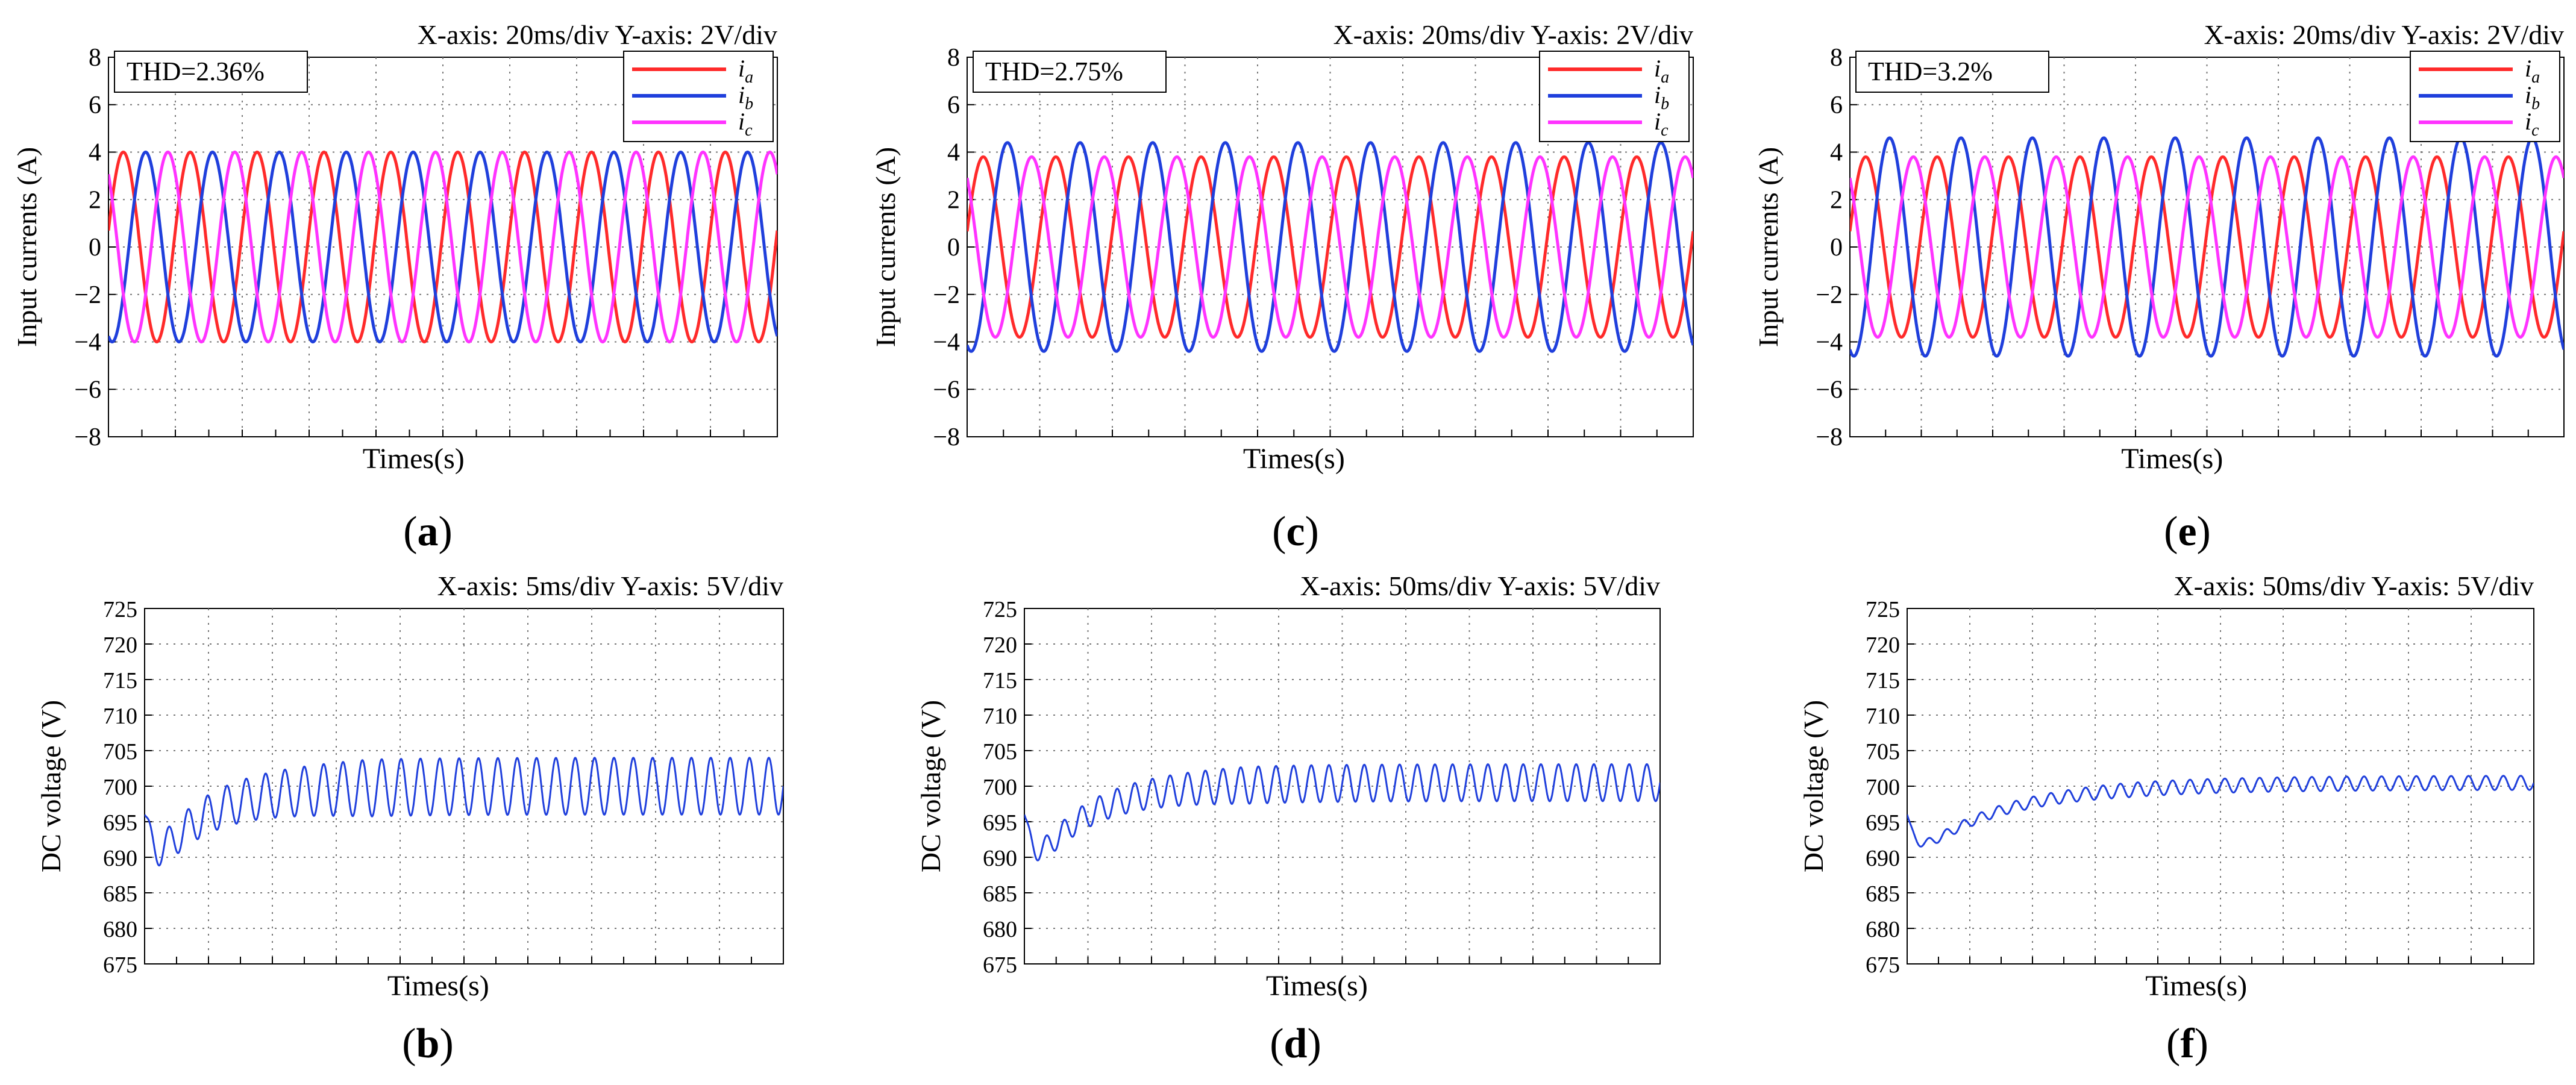 This screenshot has height=1085, width=2576. I want to click on caption-letter: f, so click(2187, 1044).